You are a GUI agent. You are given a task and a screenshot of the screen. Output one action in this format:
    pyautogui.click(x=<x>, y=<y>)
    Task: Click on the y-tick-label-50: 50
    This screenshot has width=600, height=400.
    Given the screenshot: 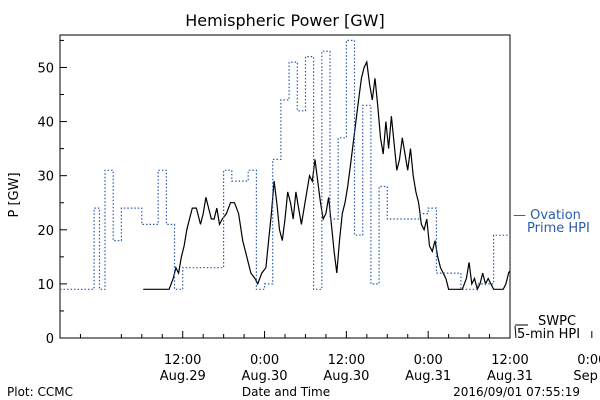 What is the action you would take?
    pyautogui.click(x=45, y=68)
    